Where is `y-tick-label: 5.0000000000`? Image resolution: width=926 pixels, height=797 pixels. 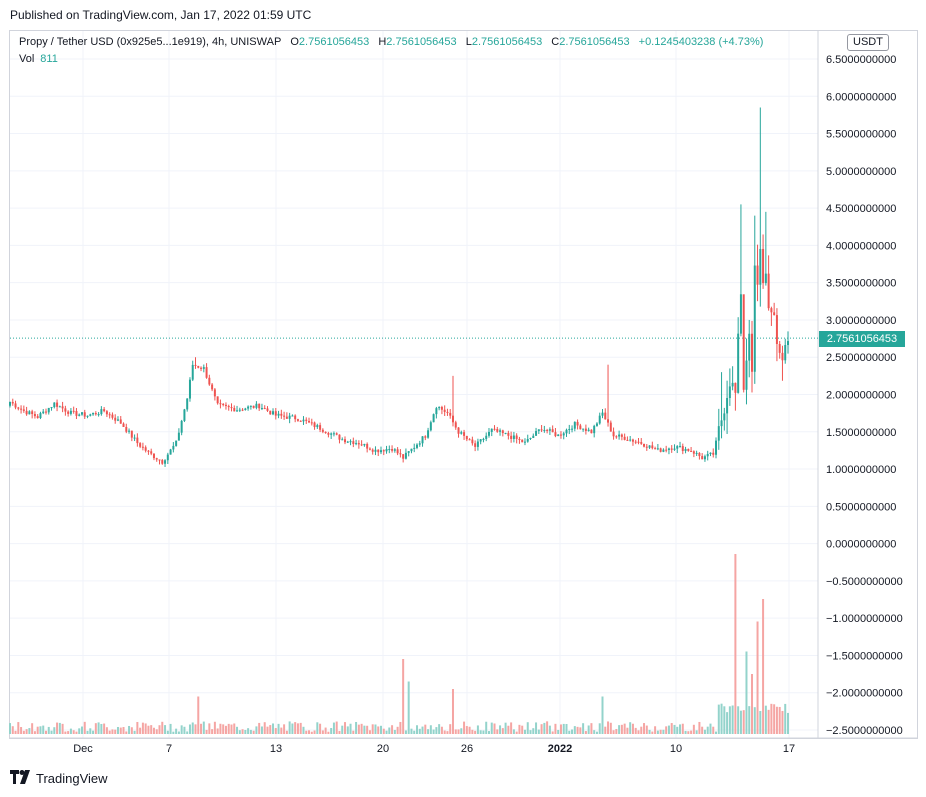 y-tick-label: 5.0000000000 is located at coordinates (861, 172).